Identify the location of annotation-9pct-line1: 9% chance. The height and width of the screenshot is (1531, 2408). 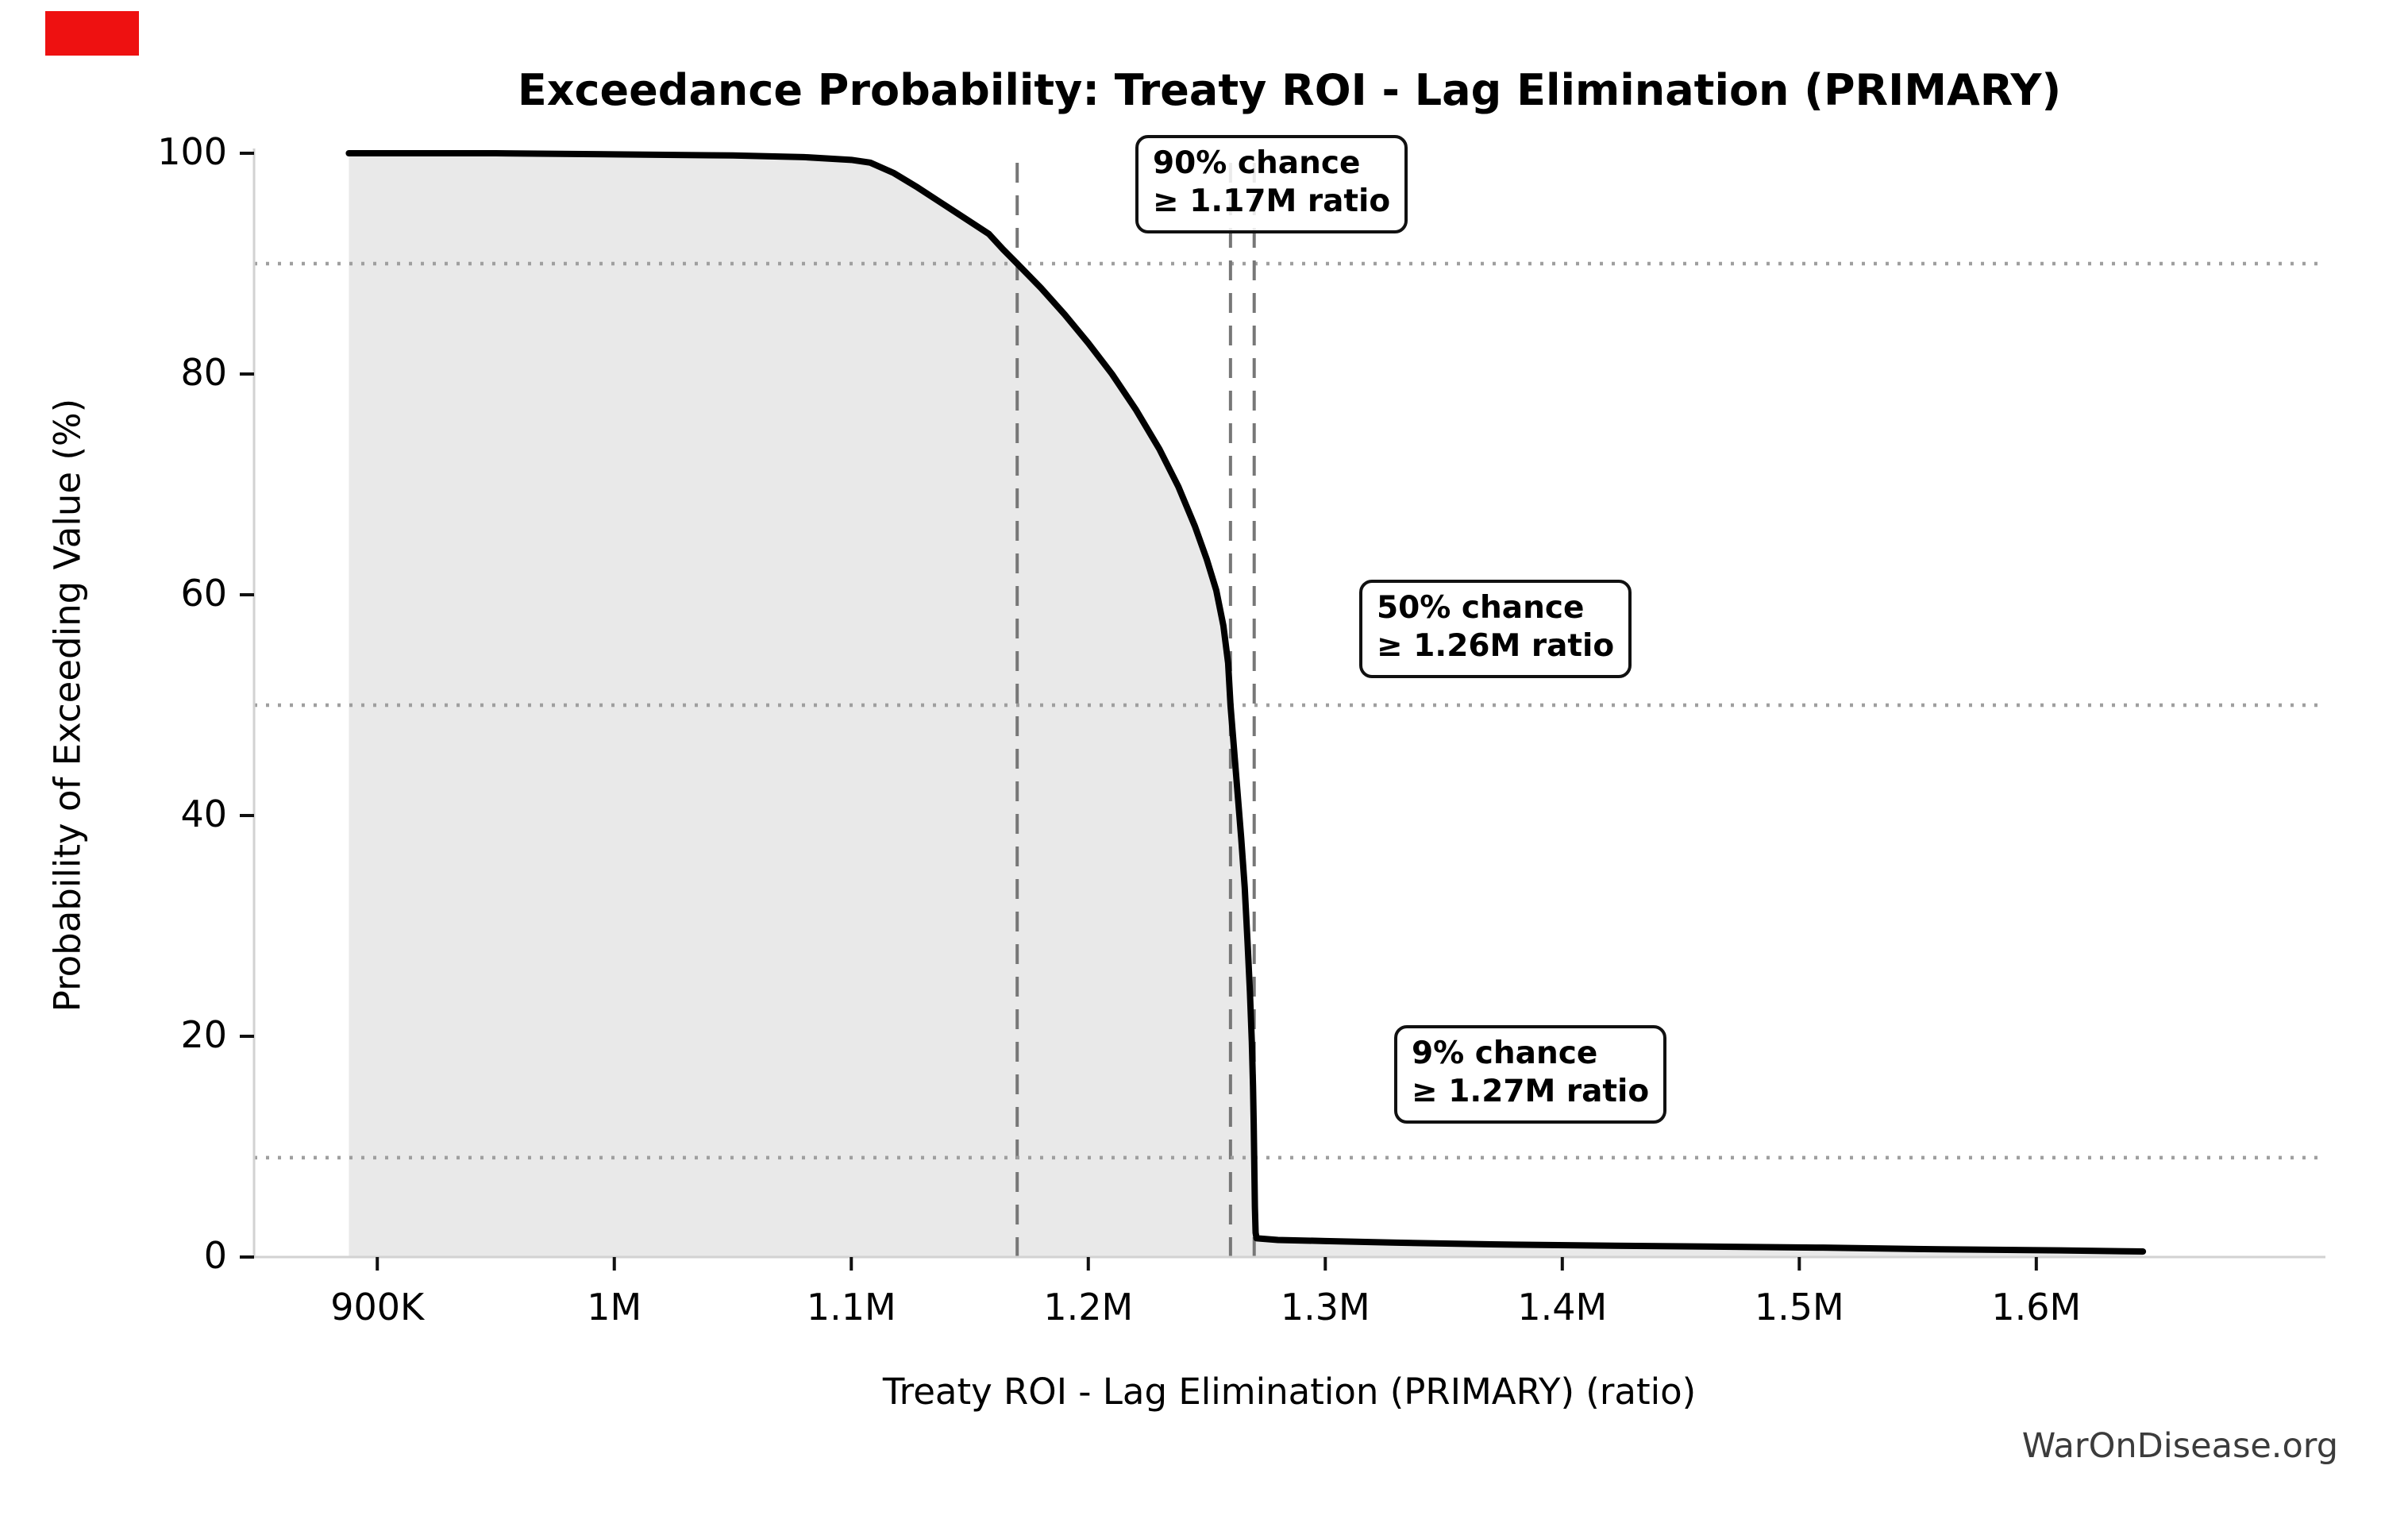
(1505, 1053).